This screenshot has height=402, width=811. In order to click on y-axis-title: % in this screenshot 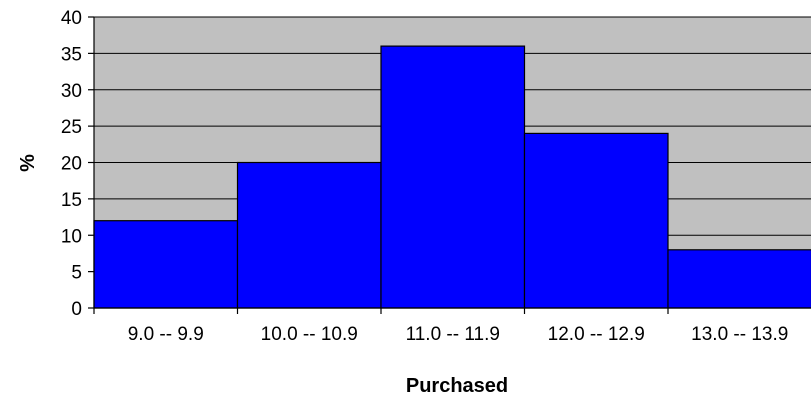, I will do `click(28, 163)`.